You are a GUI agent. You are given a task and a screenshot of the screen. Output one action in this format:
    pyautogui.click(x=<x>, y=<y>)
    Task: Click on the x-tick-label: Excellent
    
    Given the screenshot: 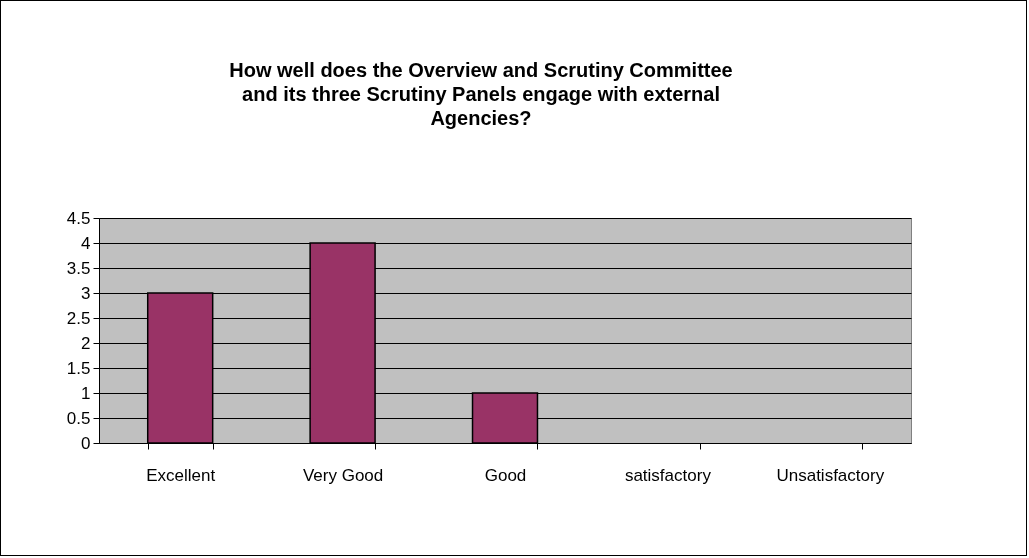 What is the action you would take?
    pyautogui.click(x=181, y=475)
    